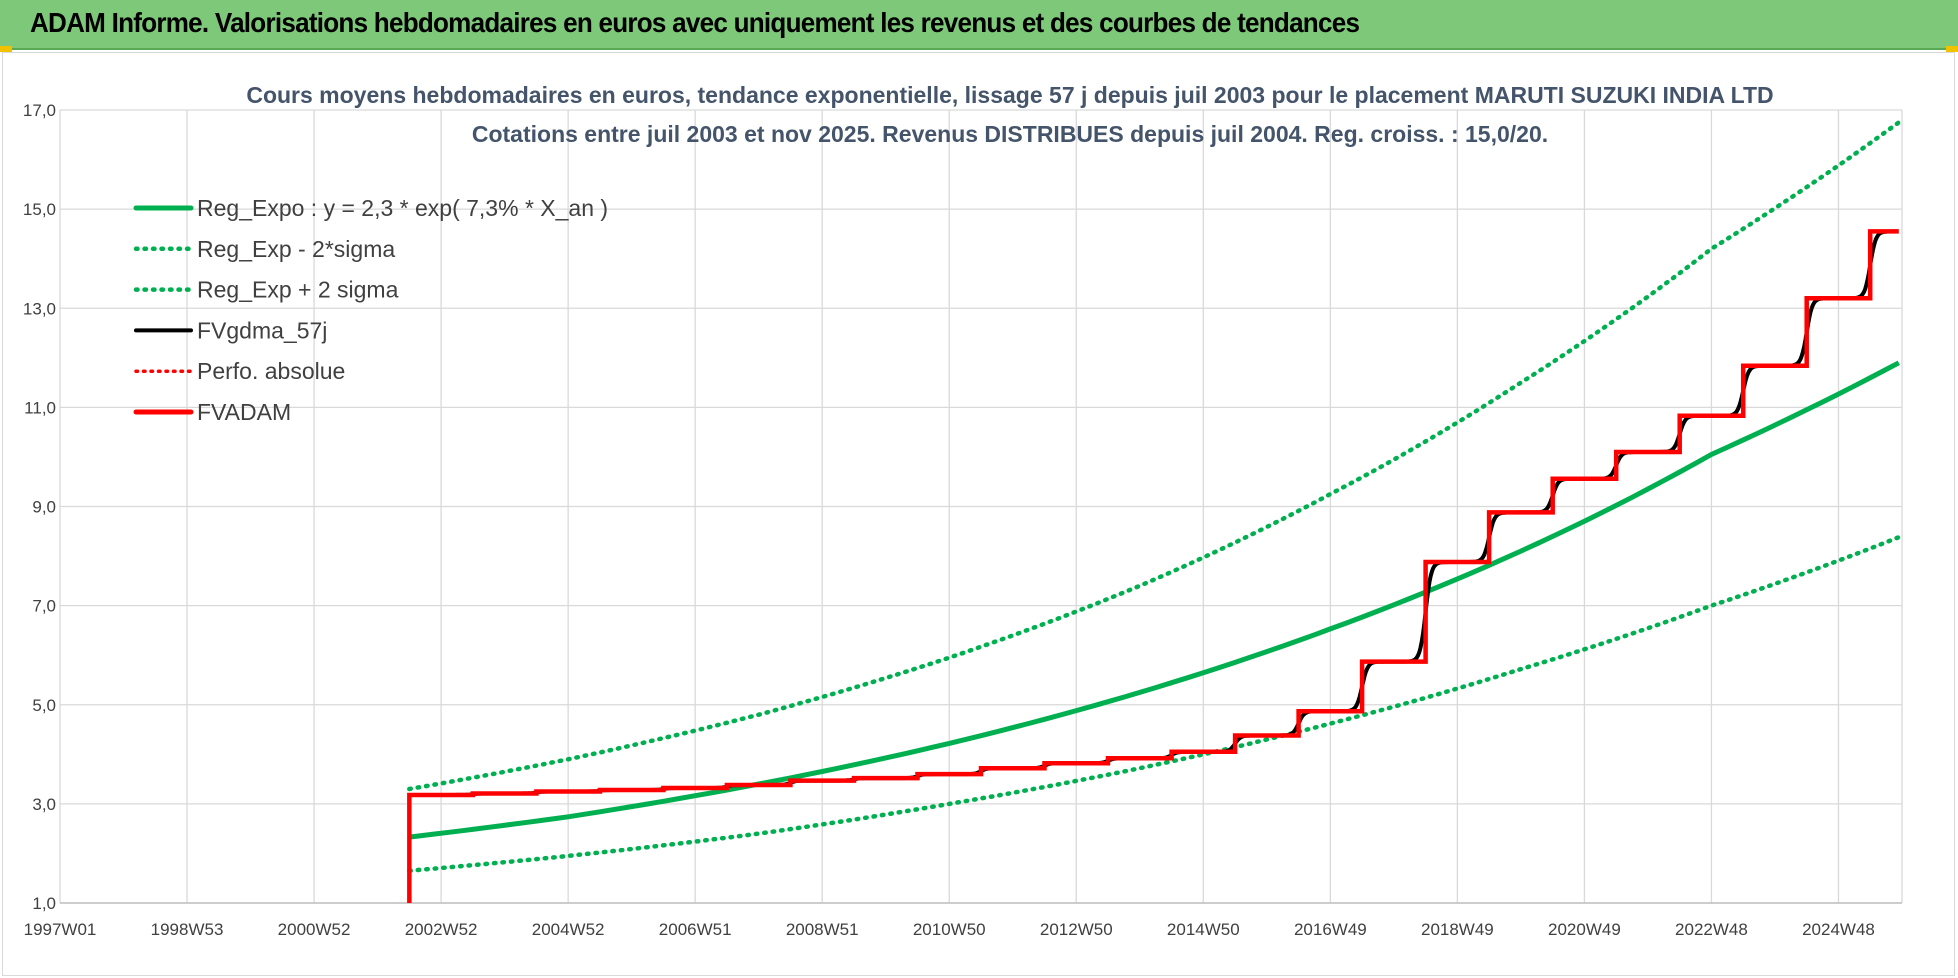  What do you see at coordinates (44, 507) in the screenshot?
I see `y-tick-label: 9,0` at bounding box center [44, 507].